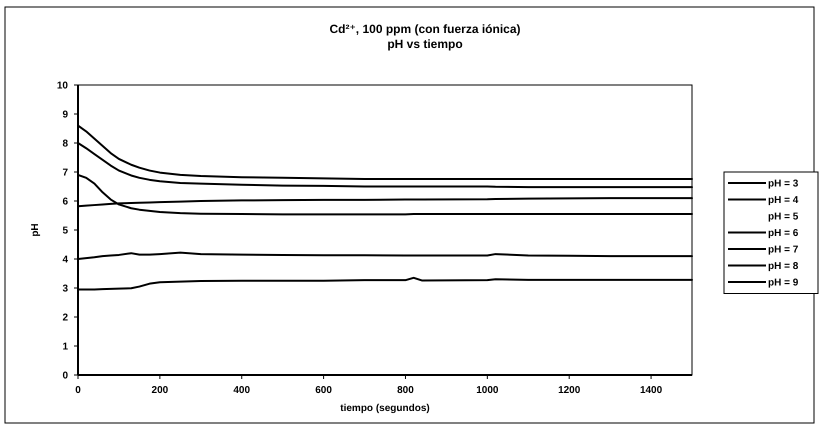  I want to click on x-tick-label: 1400, so click(651, 390).